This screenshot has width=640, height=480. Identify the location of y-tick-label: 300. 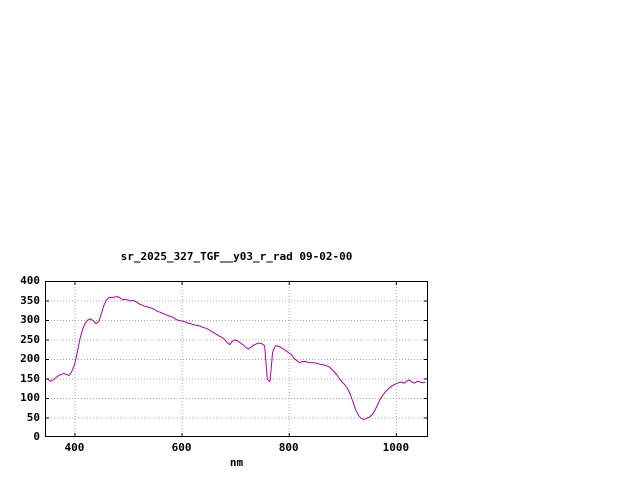
(30, 319).